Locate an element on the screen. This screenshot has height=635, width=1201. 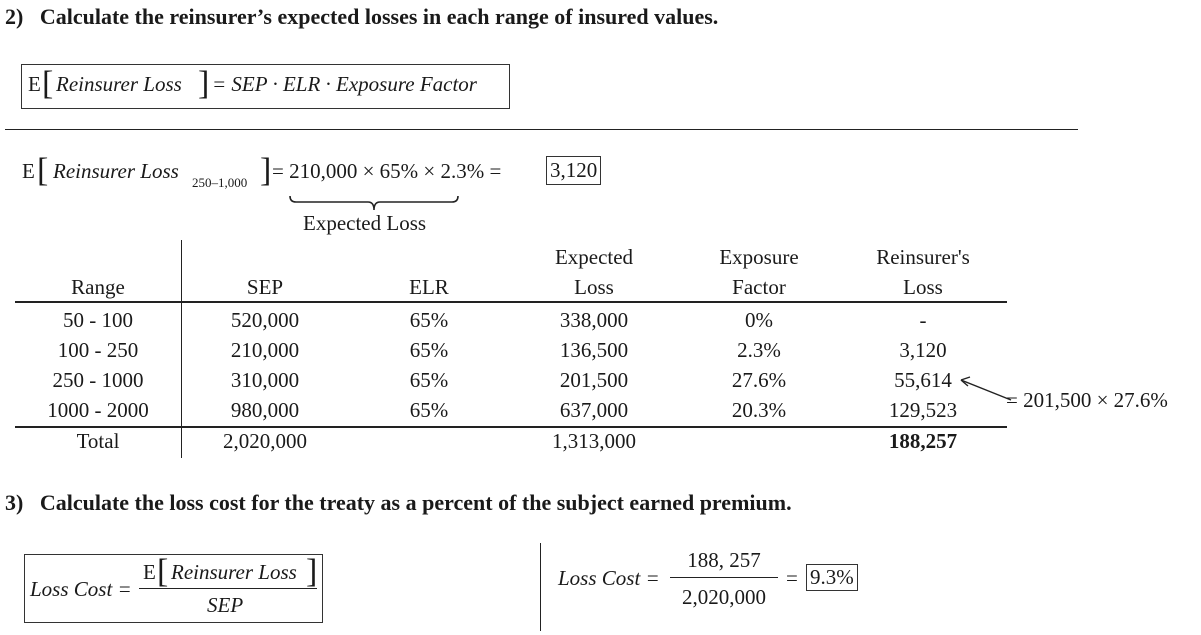
formula-bracket-open: [ is located at coordinates (48, 83).